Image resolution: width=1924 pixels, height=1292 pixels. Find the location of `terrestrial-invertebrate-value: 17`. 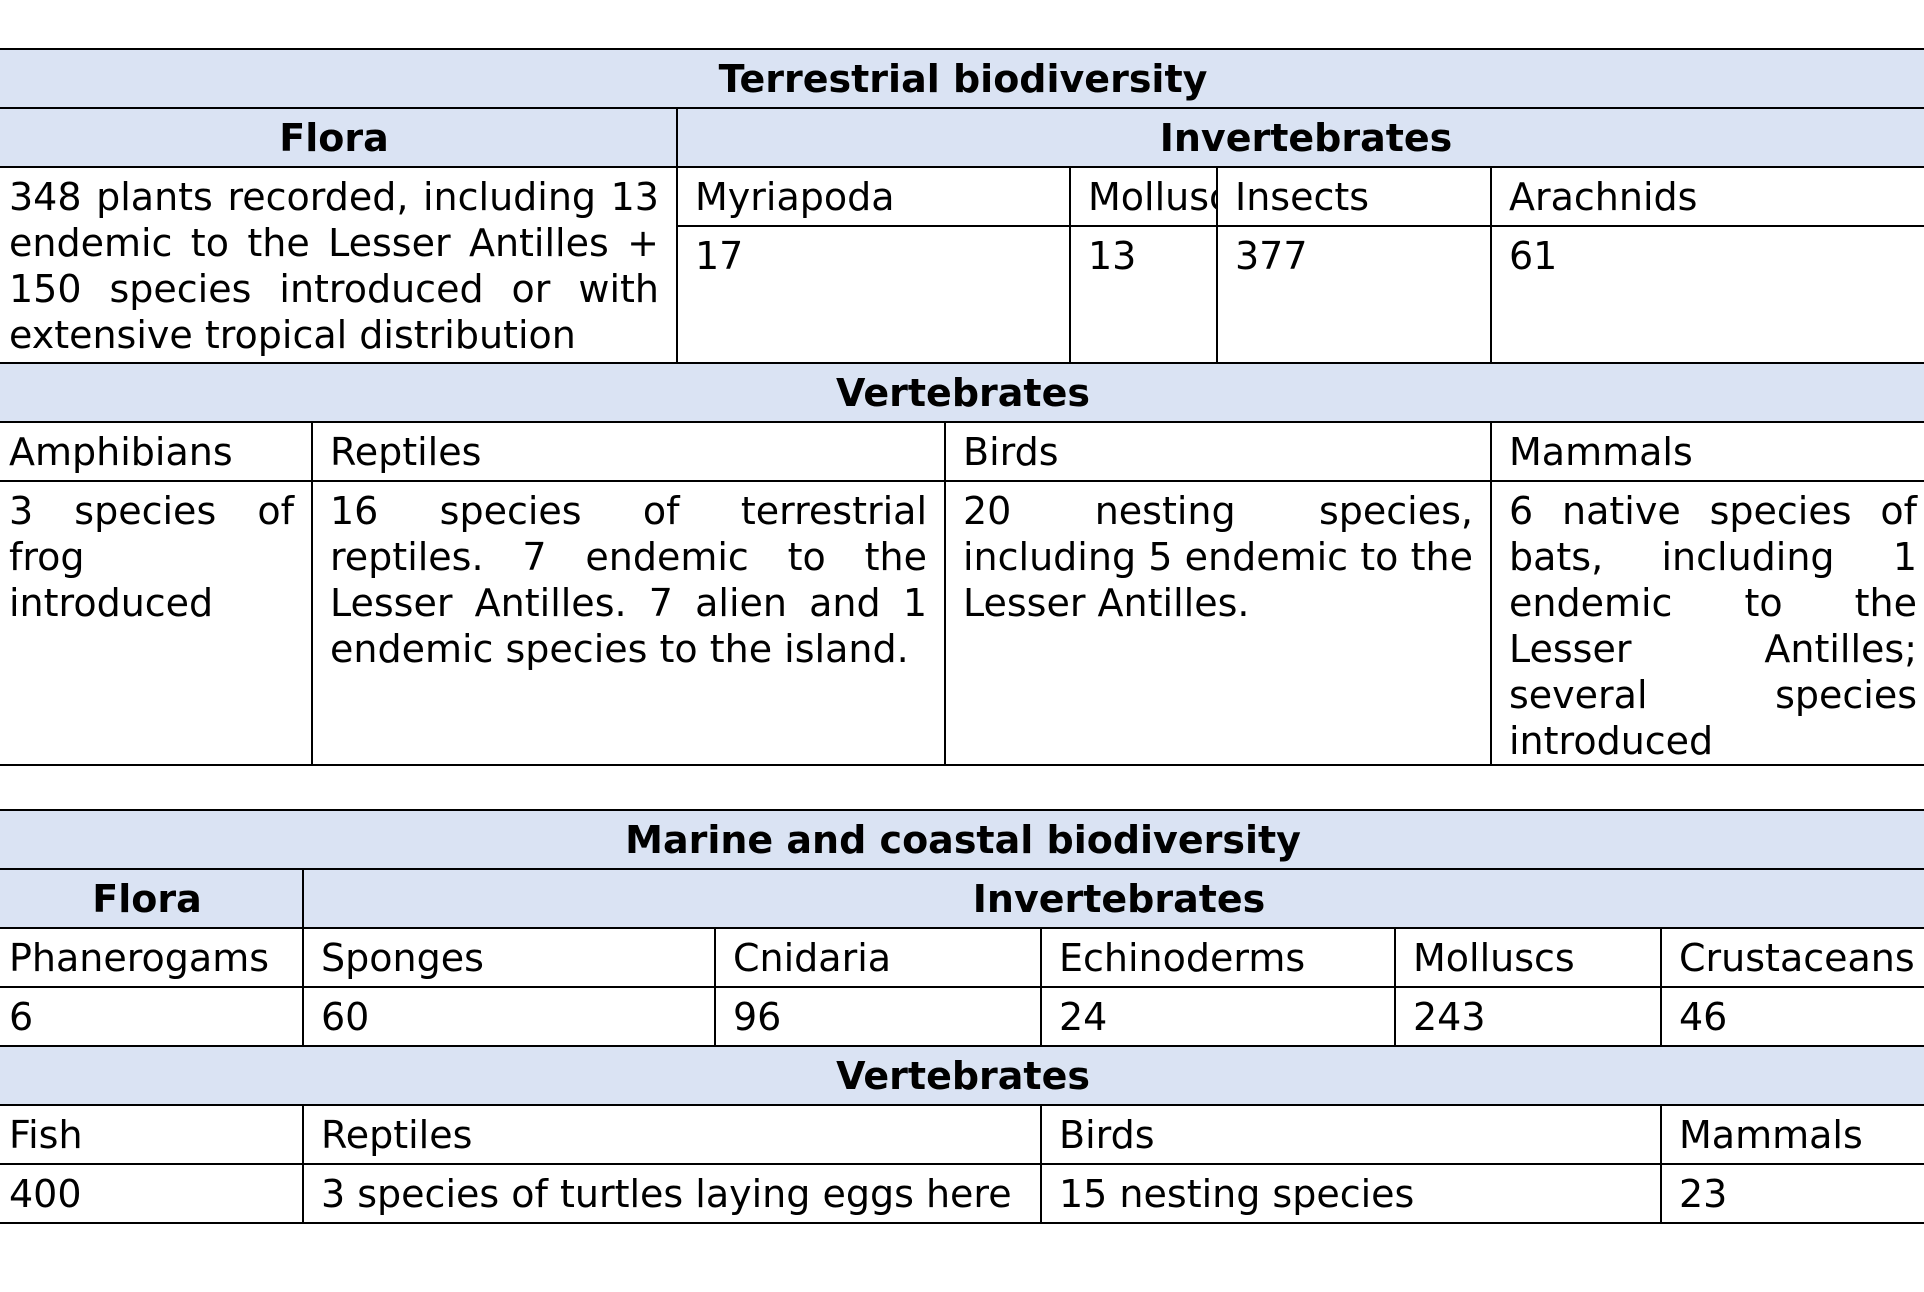

terrestrial-invertebrate-value: 17 is located at coordinates (873, 294).